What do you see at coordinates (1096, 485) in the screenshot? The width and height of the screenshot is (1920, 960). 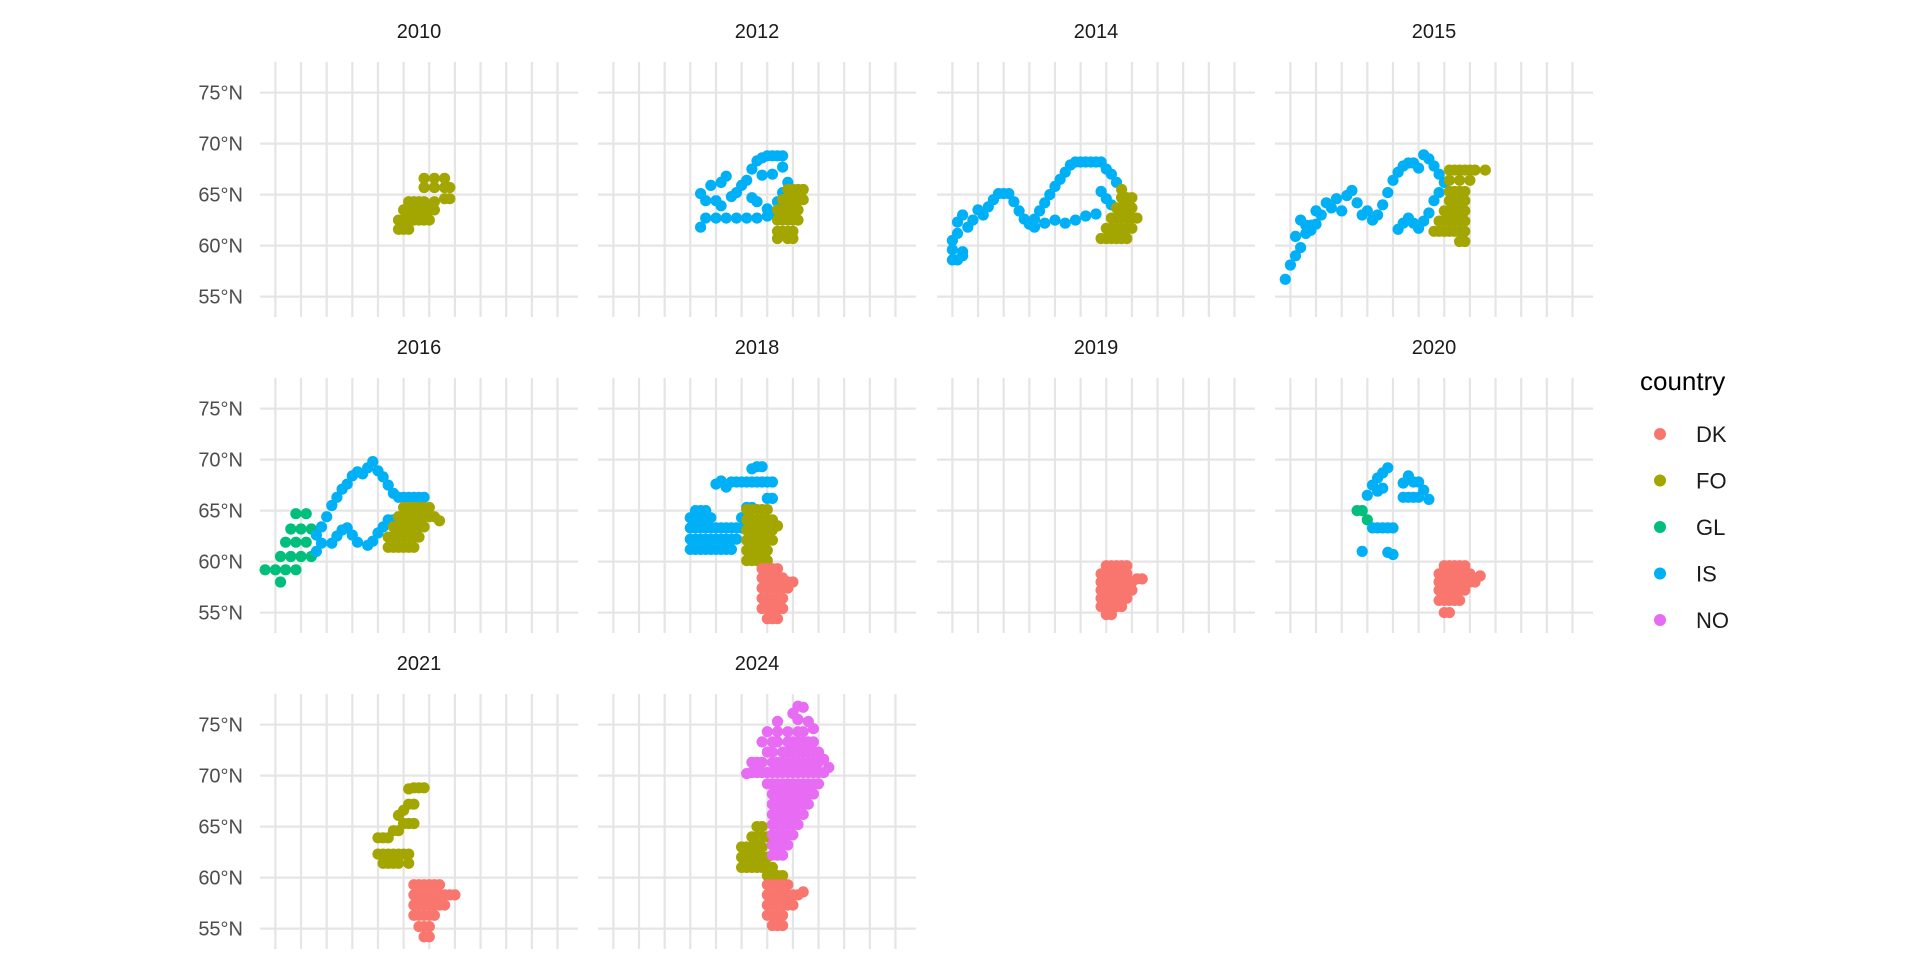 I see `facet-panel-2019: 2019` at bounding box center [1096, 485].